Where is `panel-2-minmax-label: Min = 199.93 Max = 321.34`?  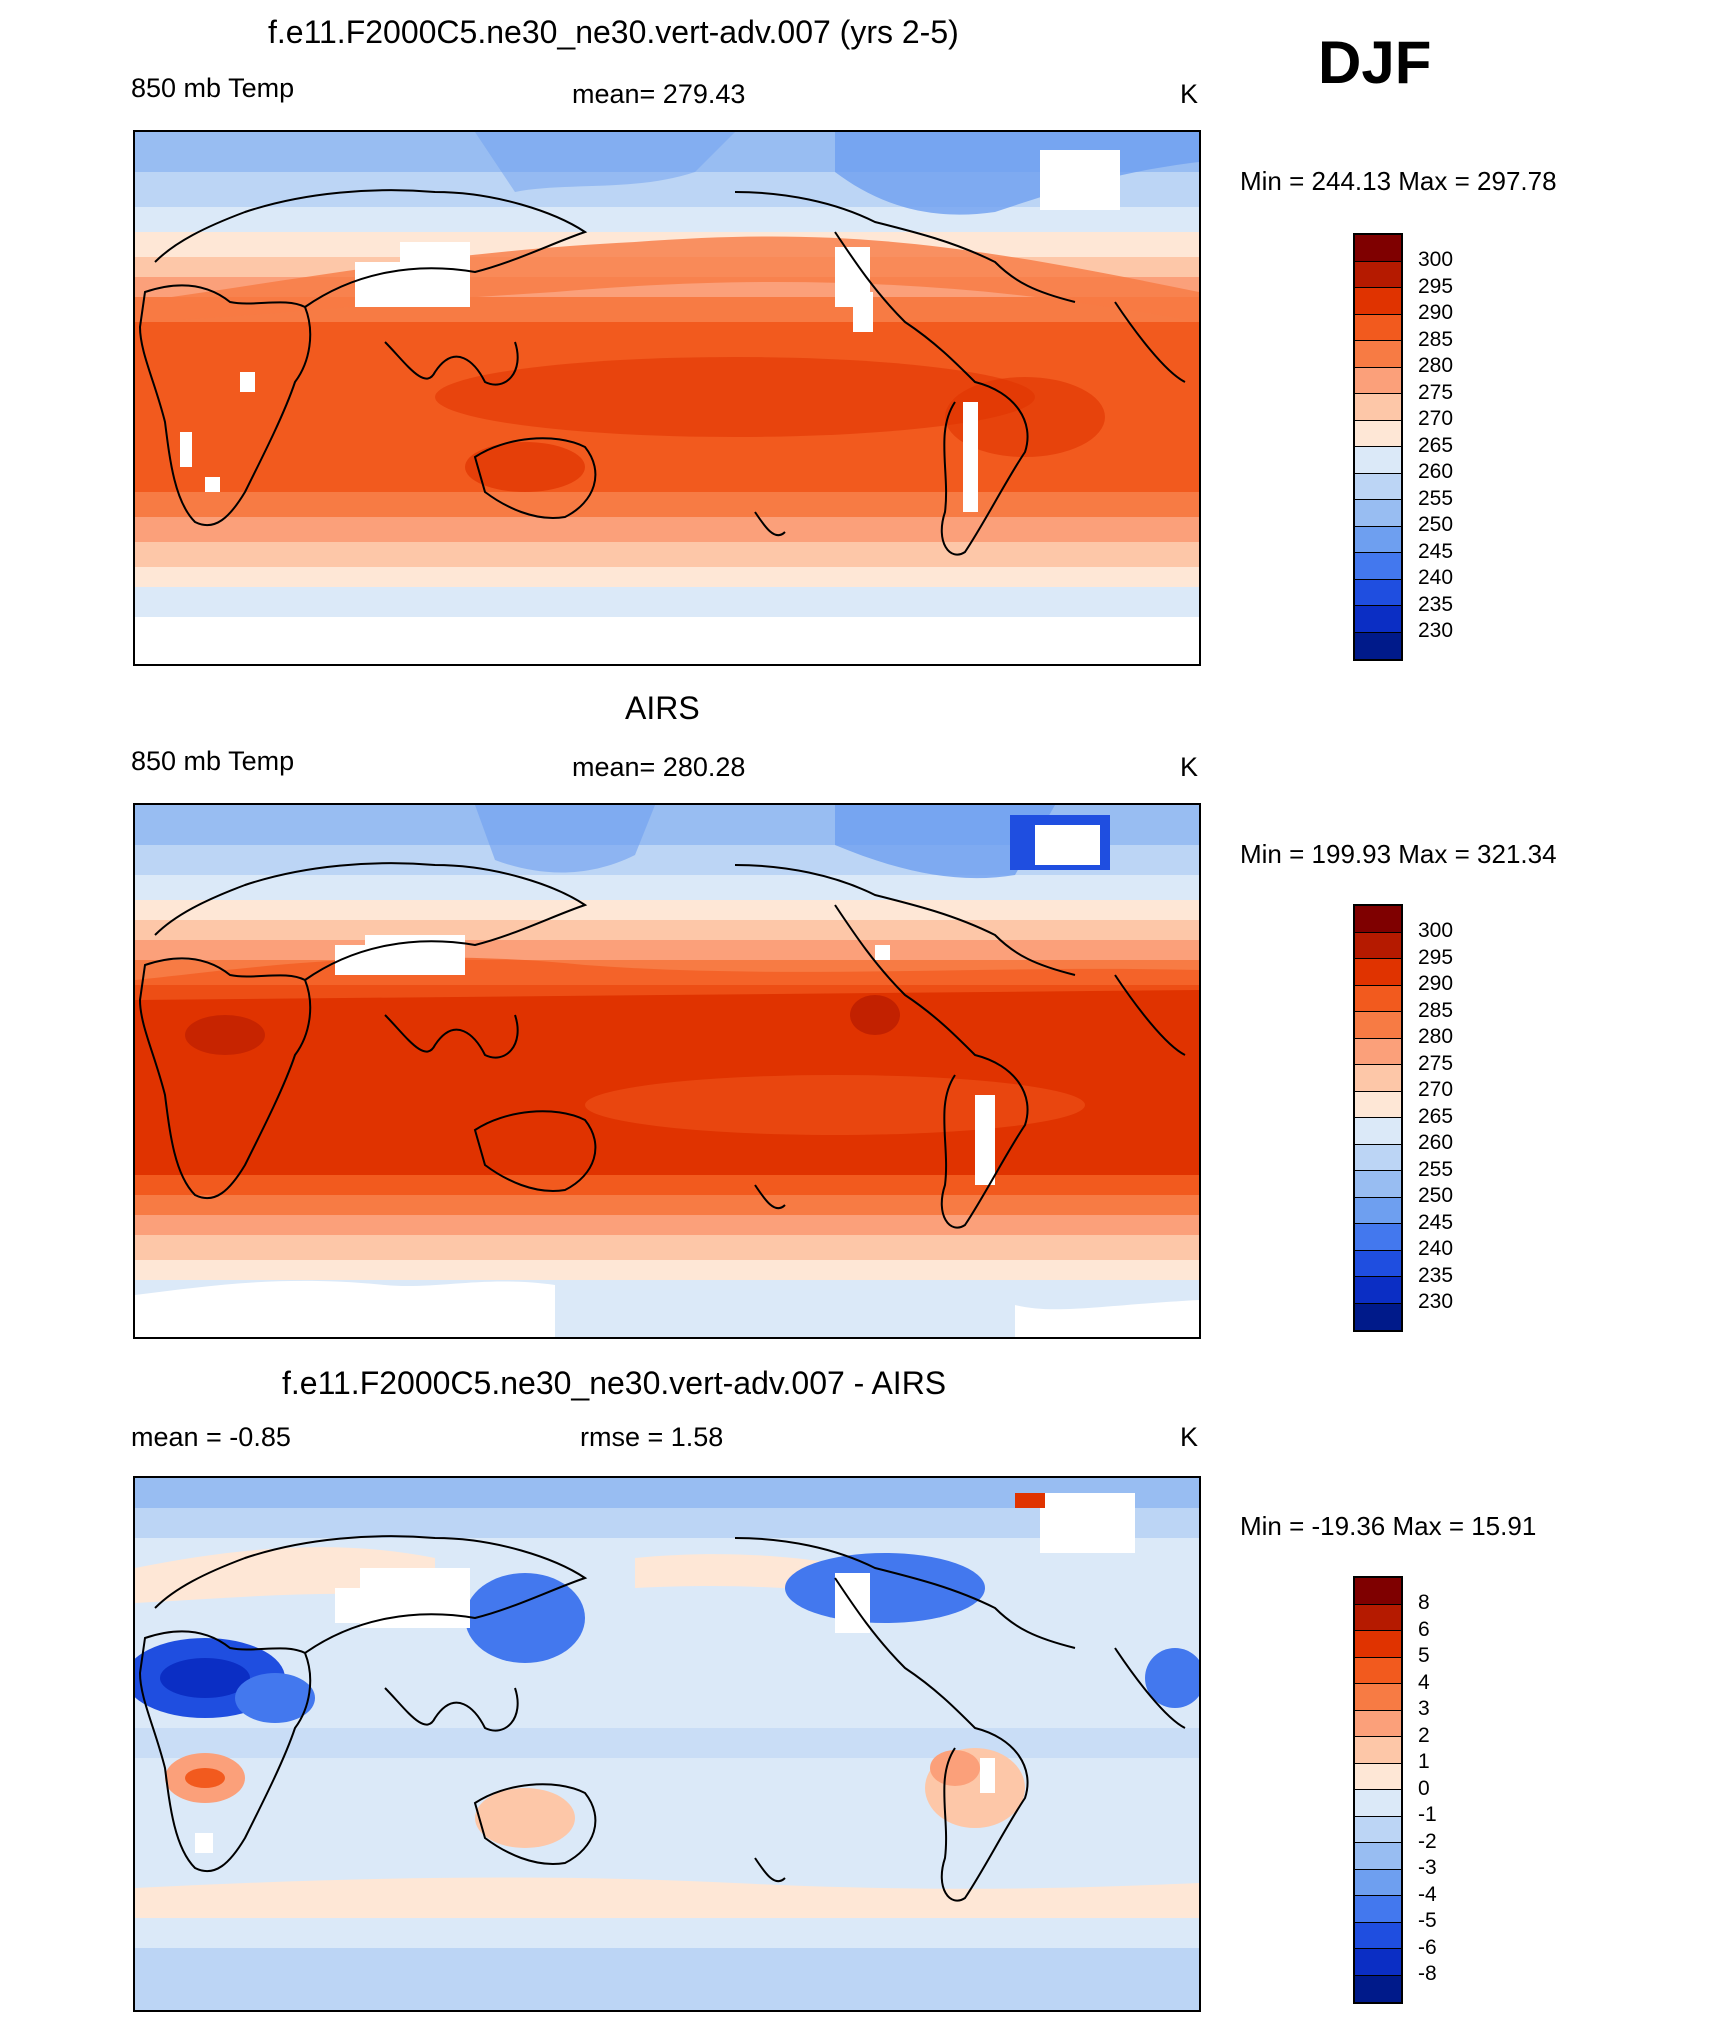
panel-2-minmax-label: Min = 199.93 Max = 321.34 is located at coordinates (1398, 854).